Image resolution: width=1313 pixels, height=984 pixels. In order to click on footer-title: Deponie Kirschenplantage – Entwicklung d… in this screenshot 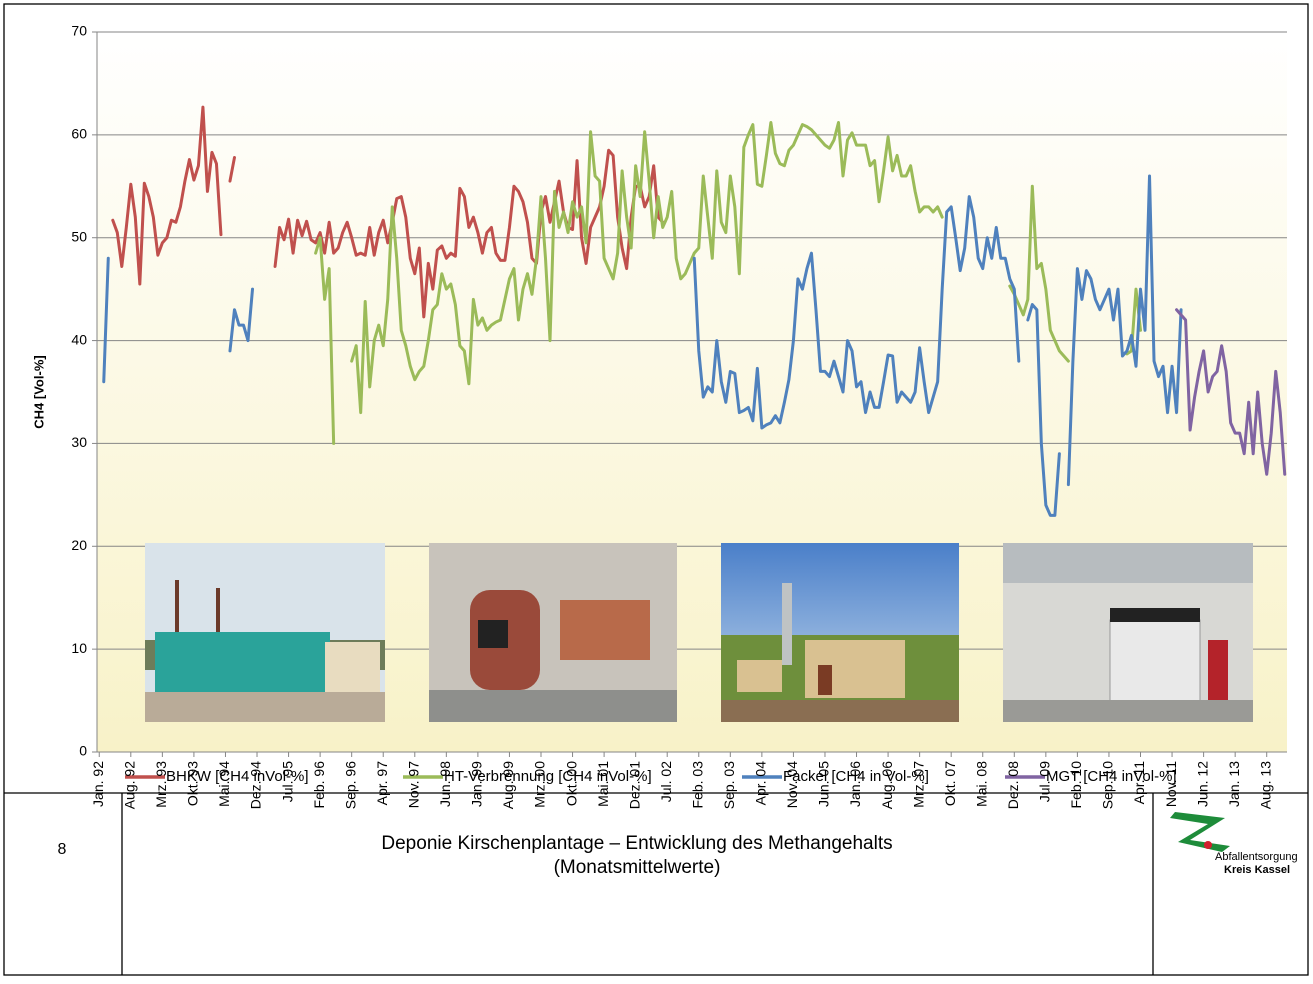, I will do `click(636, 843)`.